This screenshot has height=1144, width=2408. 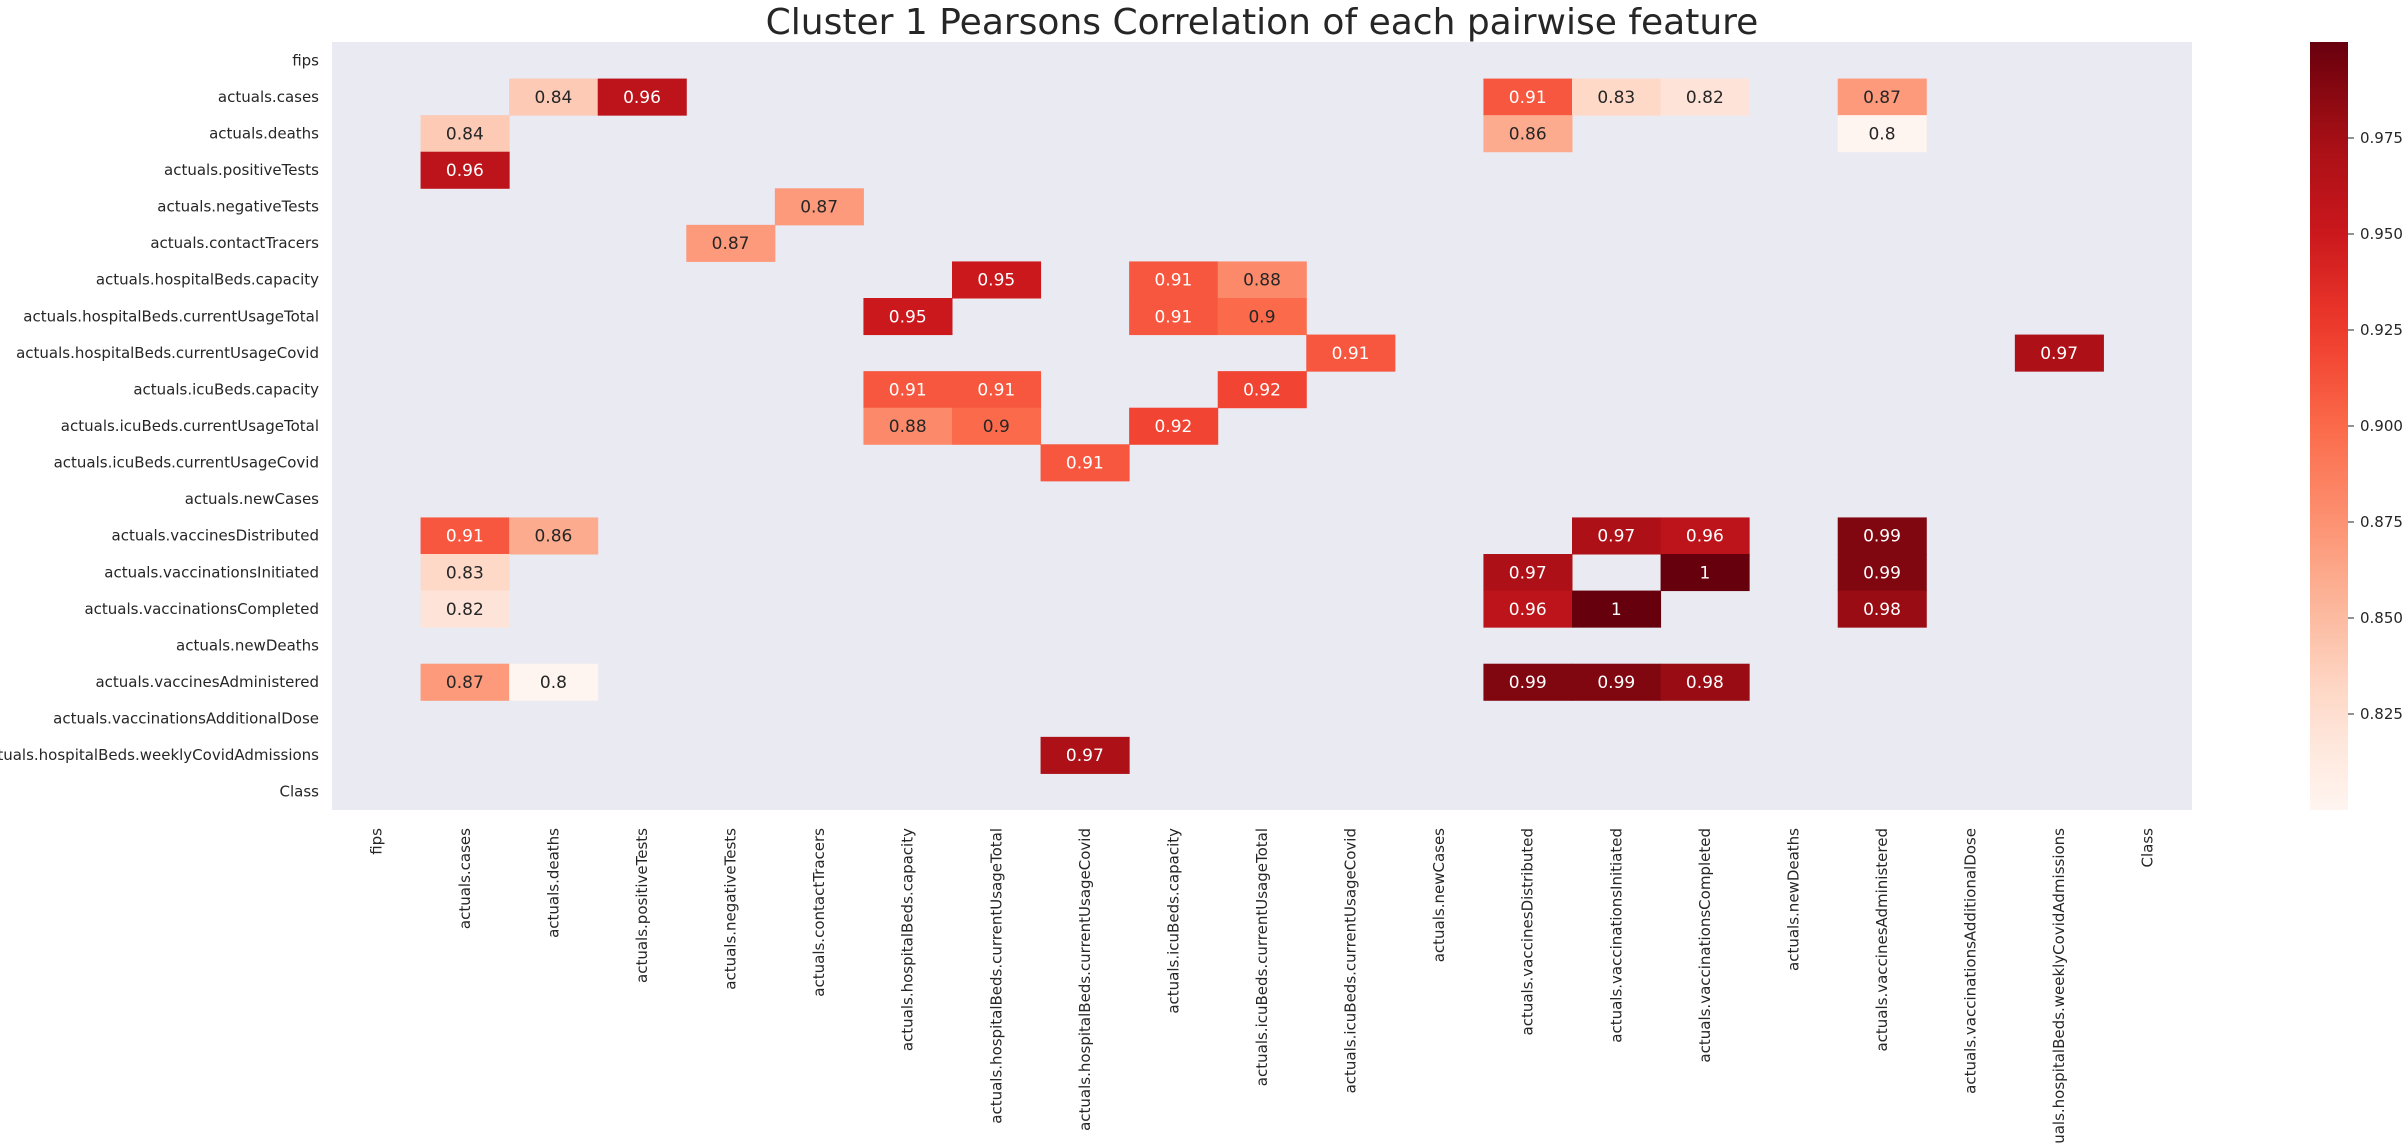 What do you see at coordinates (167, 353) in the screenshot?
I see `y-tick-label: actuals.hospitalBeds.currentUsageCovid` at bounding box center [167, 353].